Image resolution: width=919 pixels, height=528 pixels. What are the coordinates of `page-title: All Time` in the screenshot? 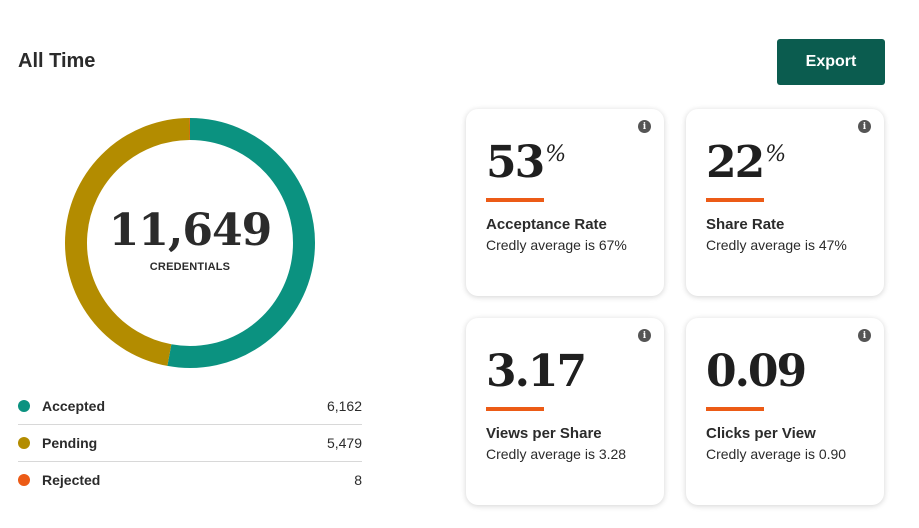 It's located at (57, 61).